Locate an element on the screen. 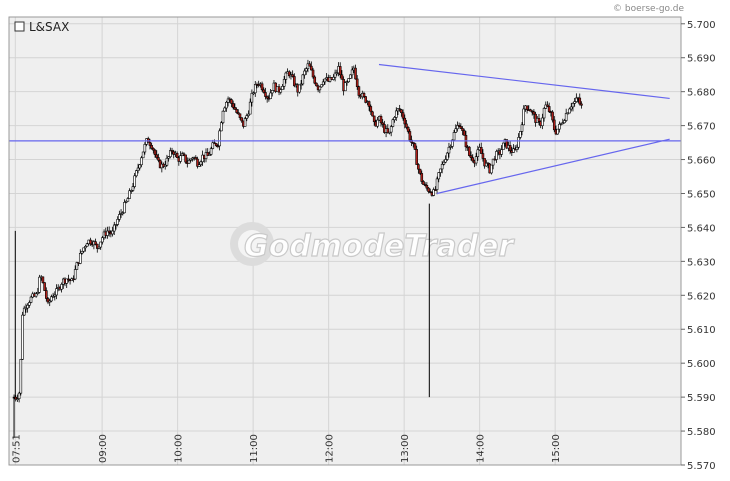  y-tick-label: 5.660 is located at coordinates (701, 161).